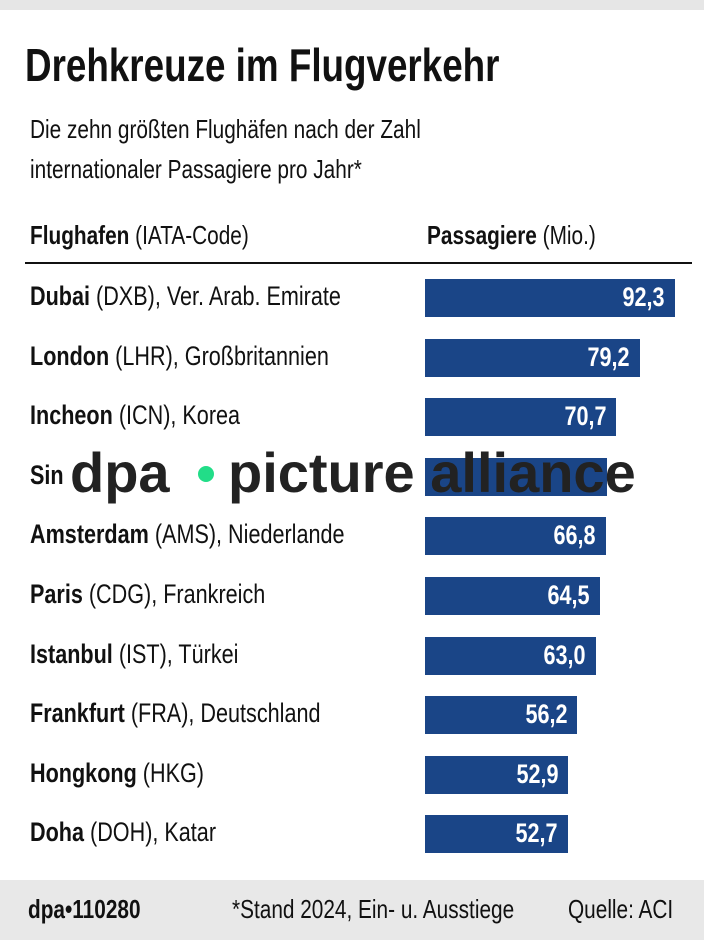 The height and width of the screenshot is (940, 704). Describe the element at coordinates (352, 358) in the screenshot. I see `bar-row: London (LHR), Großbritannien 79,2` at that location.